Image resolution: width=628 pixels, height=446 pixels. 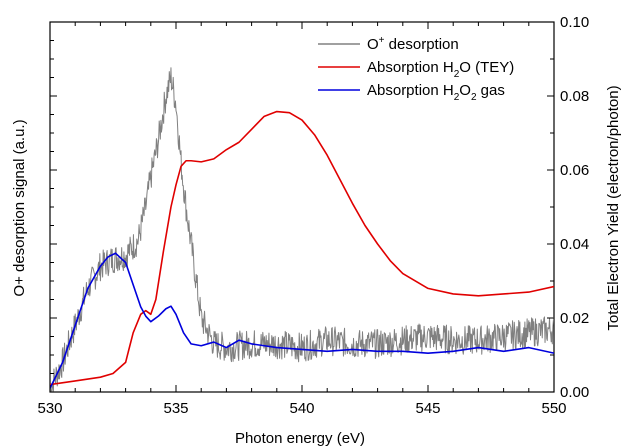 I want to click on y-right-tick-label: 0.08, so click(x=574, y=96).